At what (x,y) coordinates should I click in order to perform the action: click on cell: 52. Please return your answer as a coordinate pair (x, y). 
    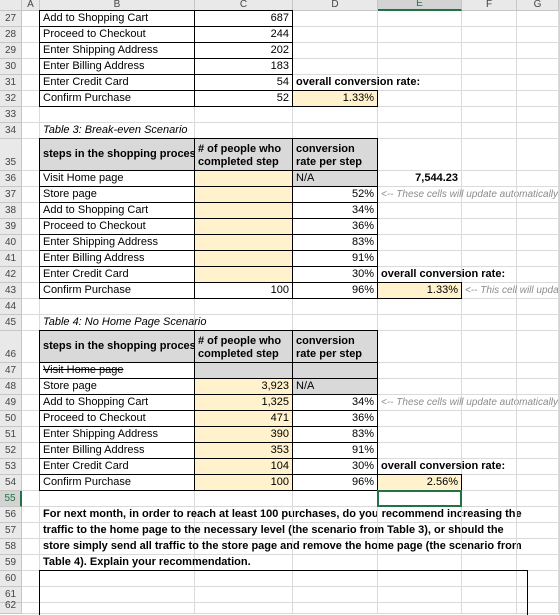
    Looking at the image, I should click on (244, 99).